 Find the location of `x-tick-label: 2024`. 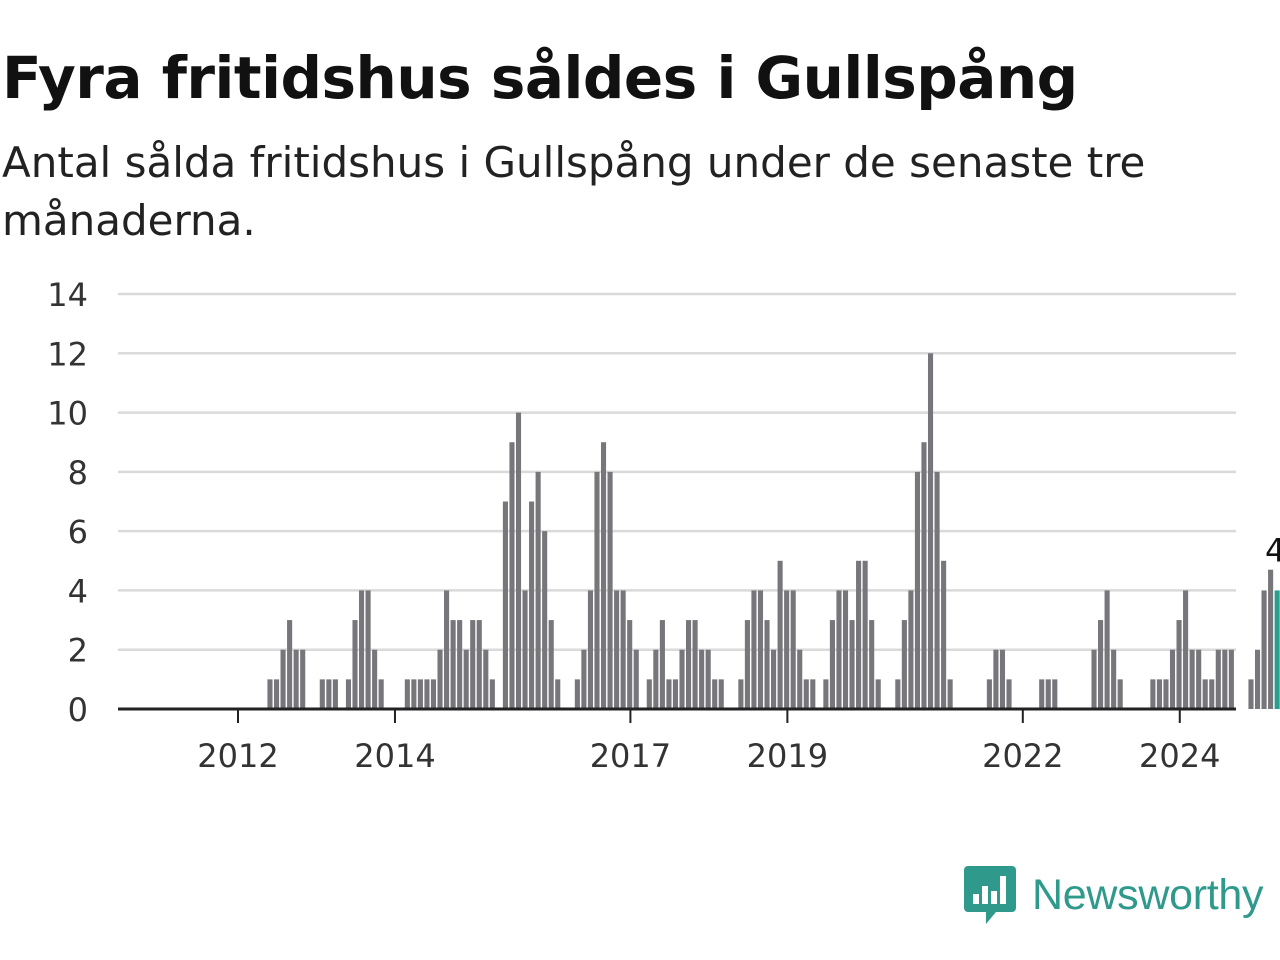

x-tick-label: 2024 is located at coordinates (1179, 756).